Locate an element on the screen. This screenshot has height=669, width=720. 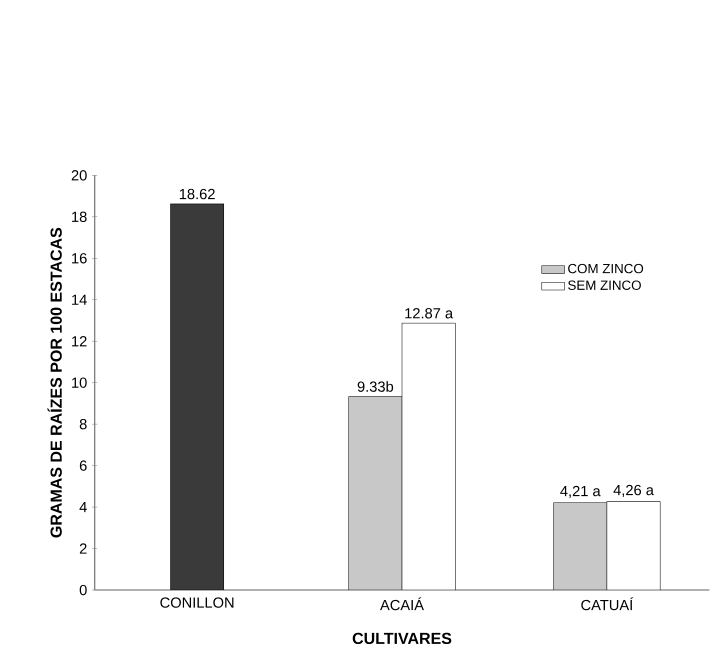
data-label: 12.87 a is located at coordinates (429, 313).